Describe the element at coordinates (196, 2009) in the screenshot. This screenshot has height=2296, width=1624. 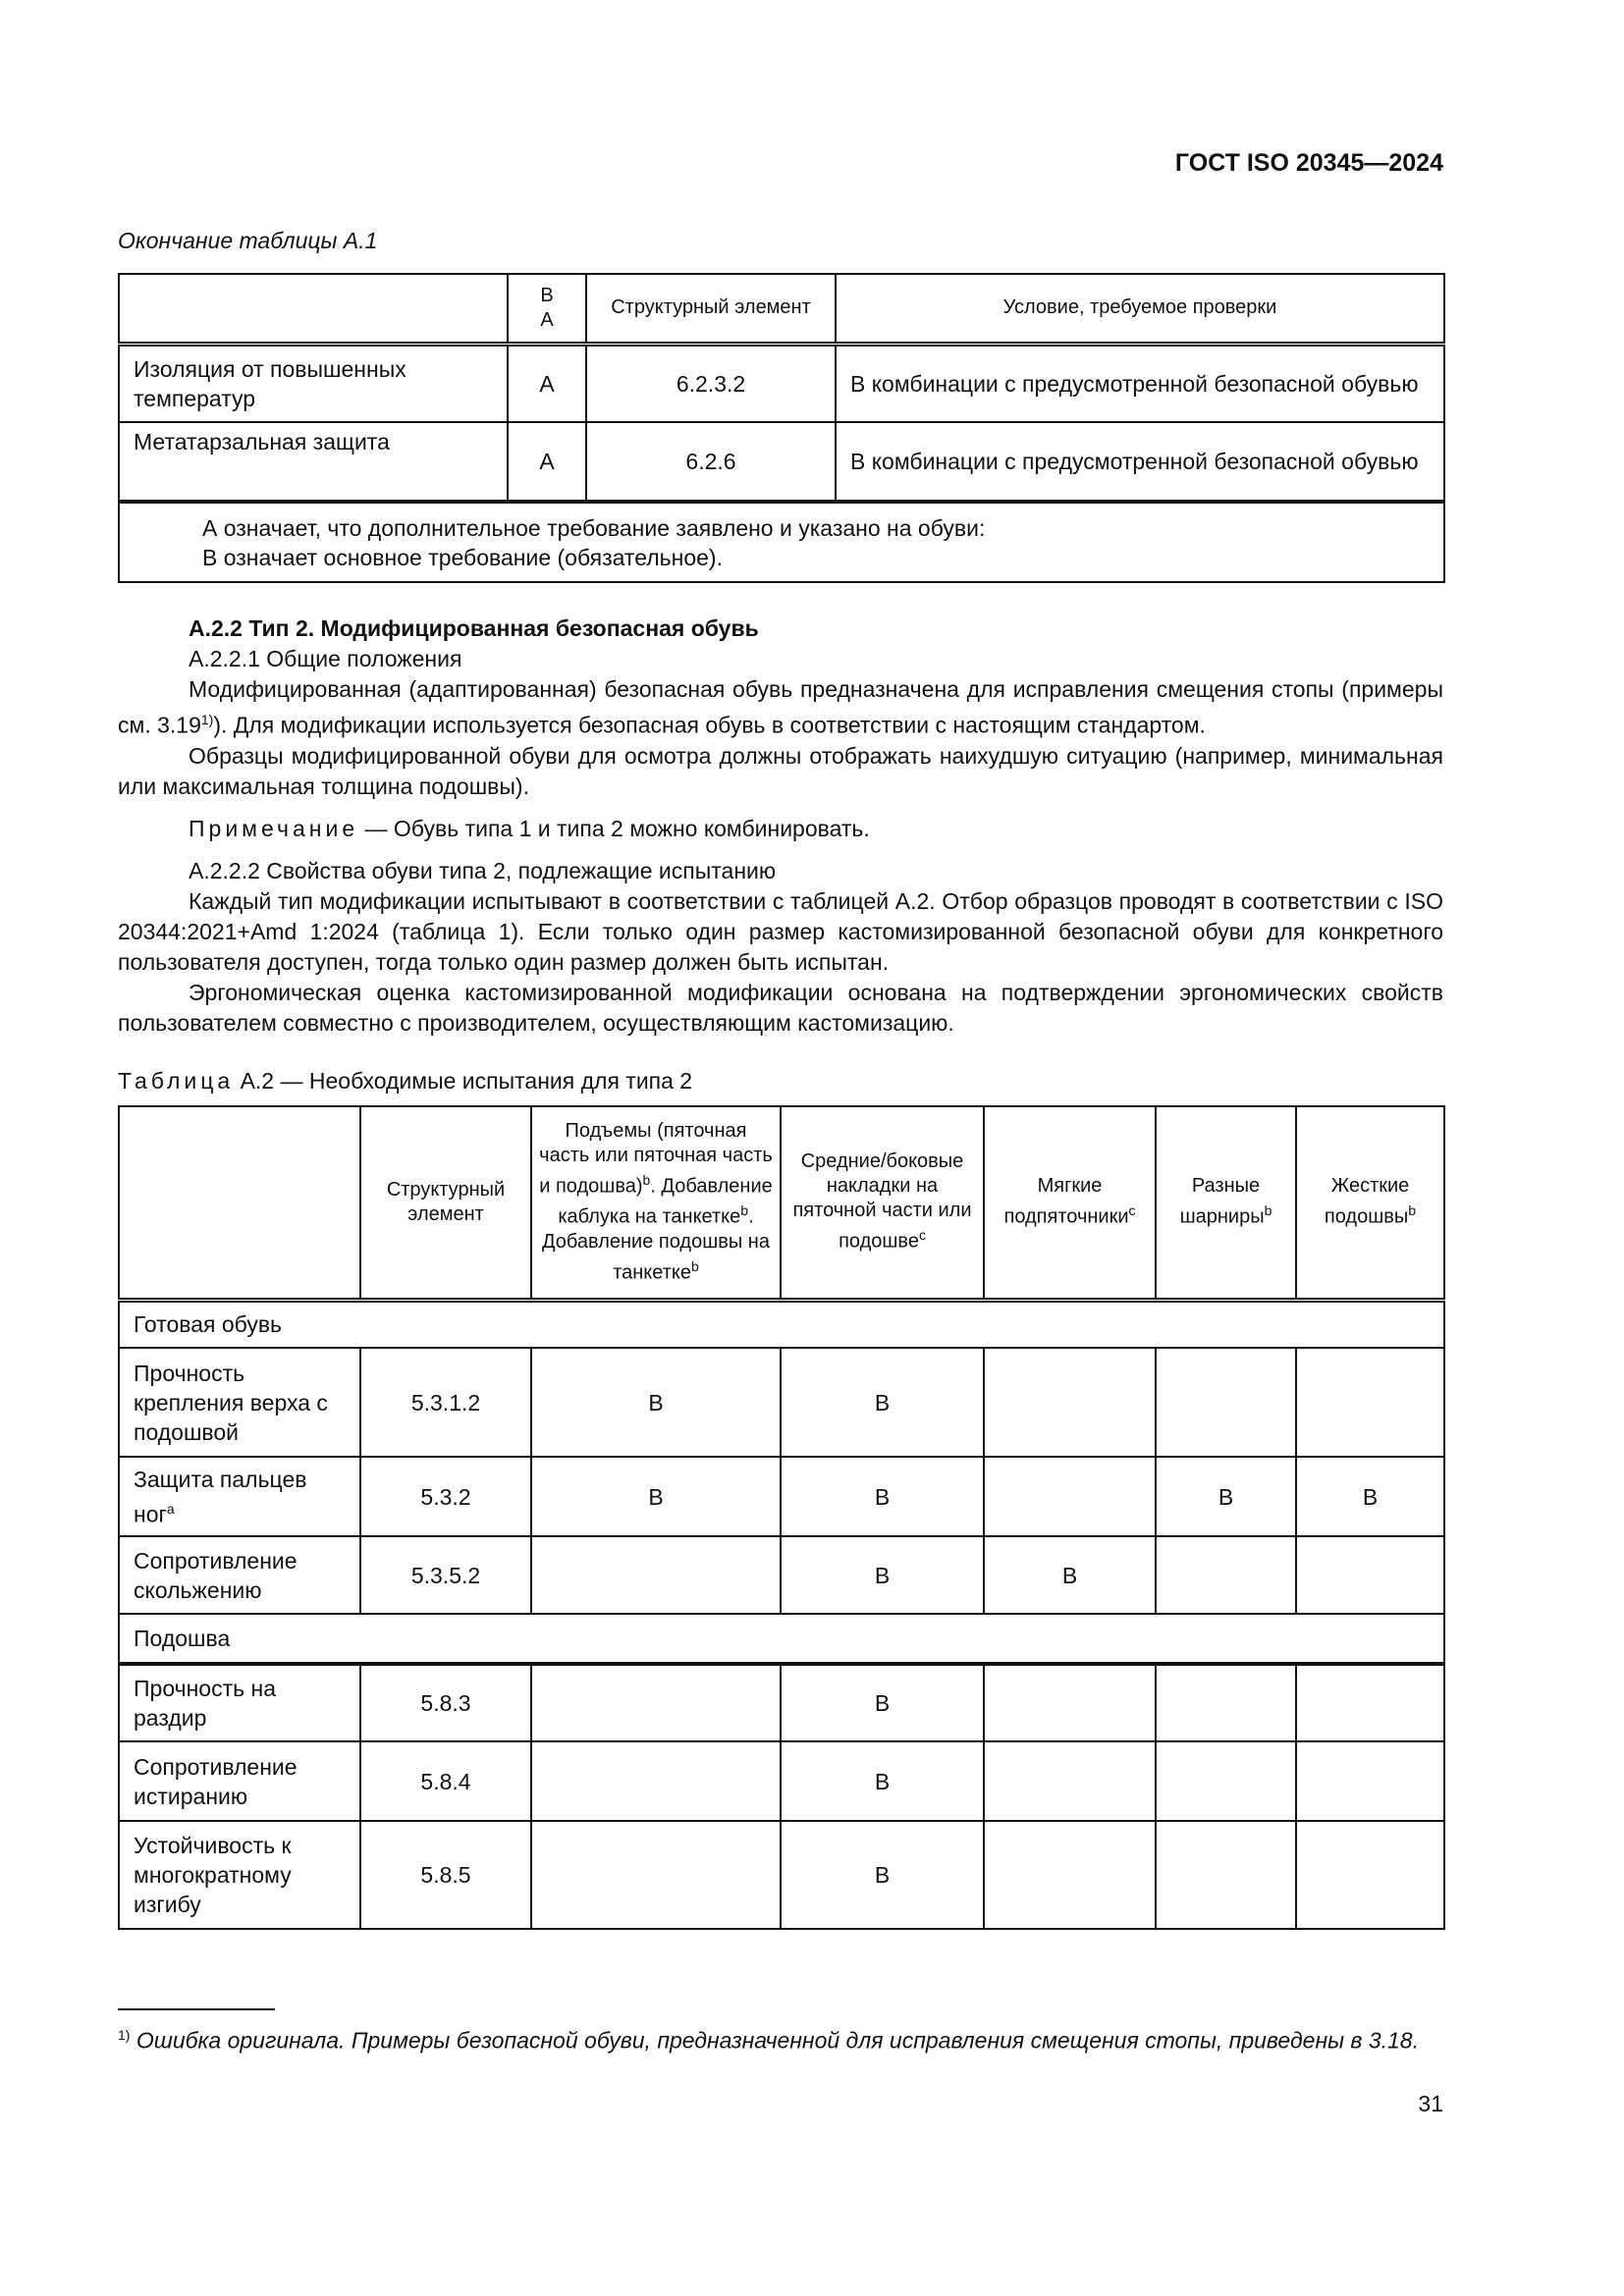
I see `footnote-divider` at that location.